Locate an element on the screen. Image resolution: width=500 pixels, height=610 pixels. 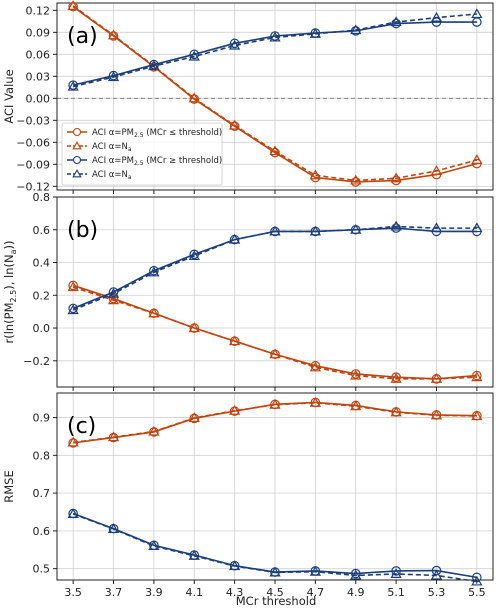
x-tick-label: 5.5 is located at coordinates (477, 592).